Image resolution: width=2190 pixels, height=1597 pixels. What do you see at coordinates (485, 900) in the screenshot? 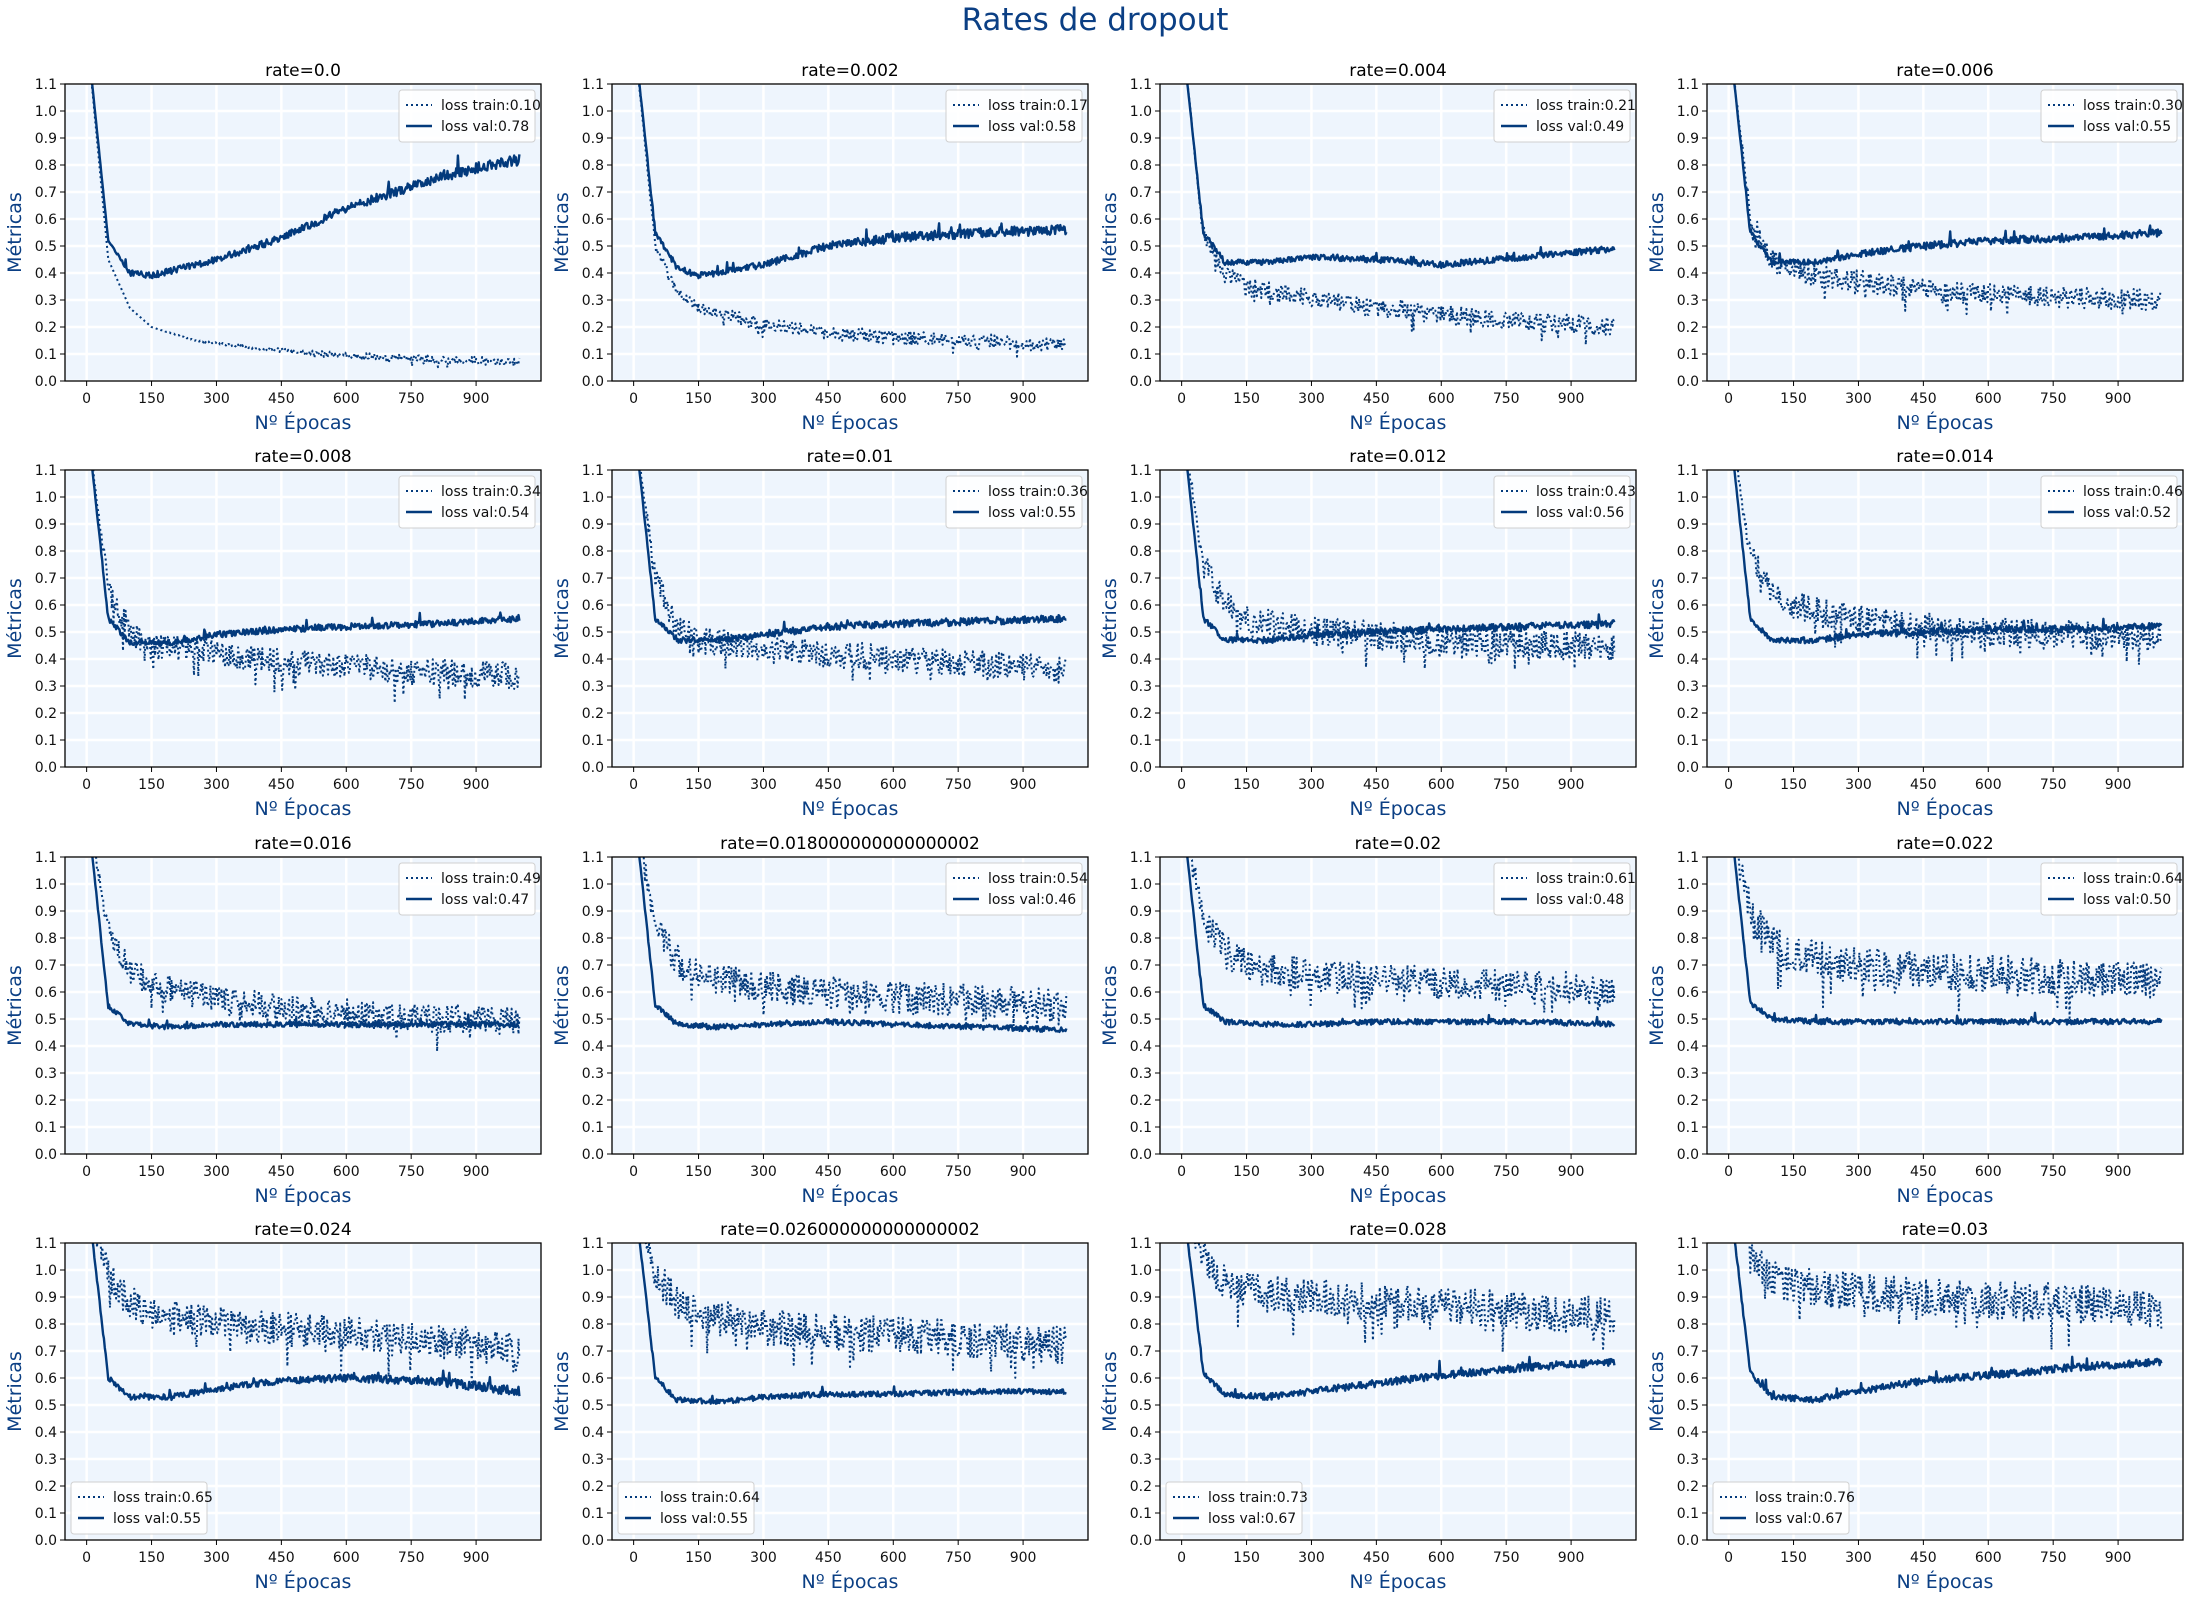
I see `legend-entry: loss val:0.47` at bounding box center [485, 900].